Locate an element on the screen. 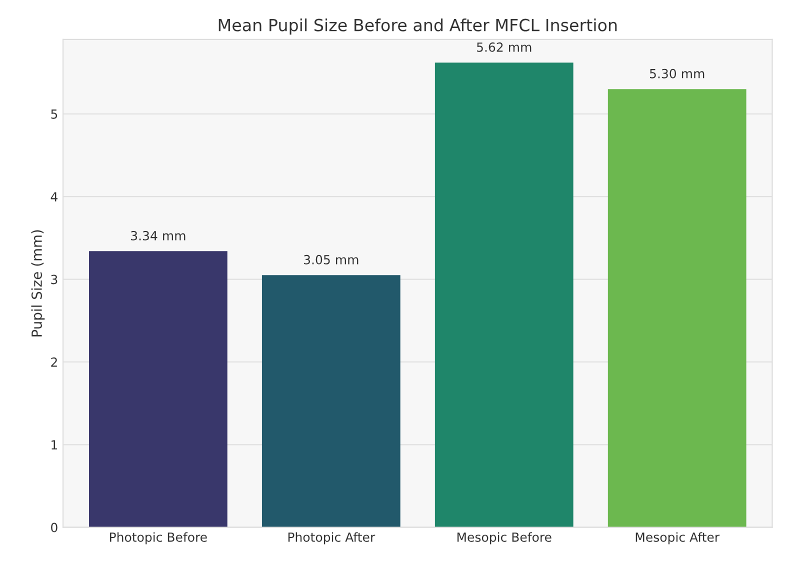 This screenshot has width=788, height=564. x-tick-label: Photopic After is located at coordinates (332, 538).